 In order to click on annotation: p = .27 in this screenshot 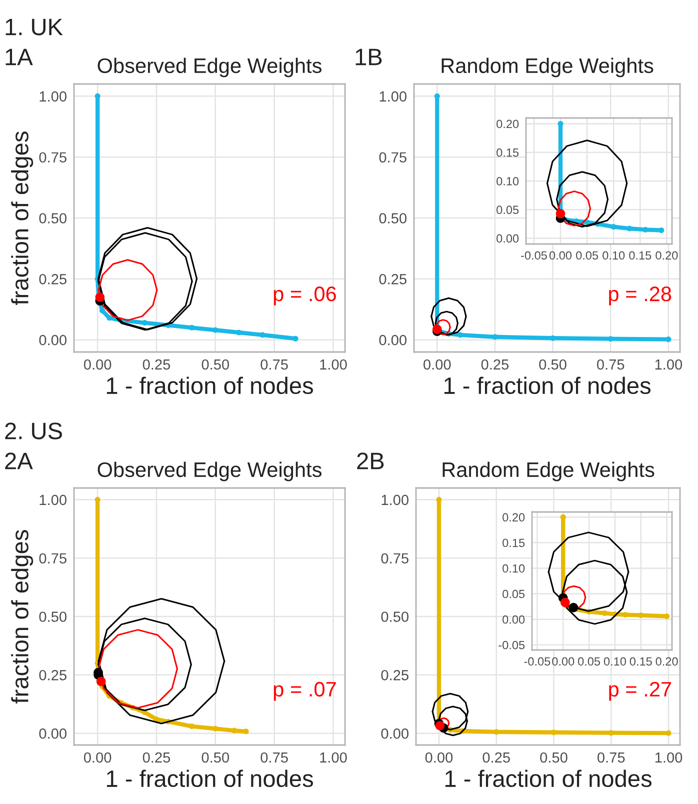, I will do `click(640, 691)`.